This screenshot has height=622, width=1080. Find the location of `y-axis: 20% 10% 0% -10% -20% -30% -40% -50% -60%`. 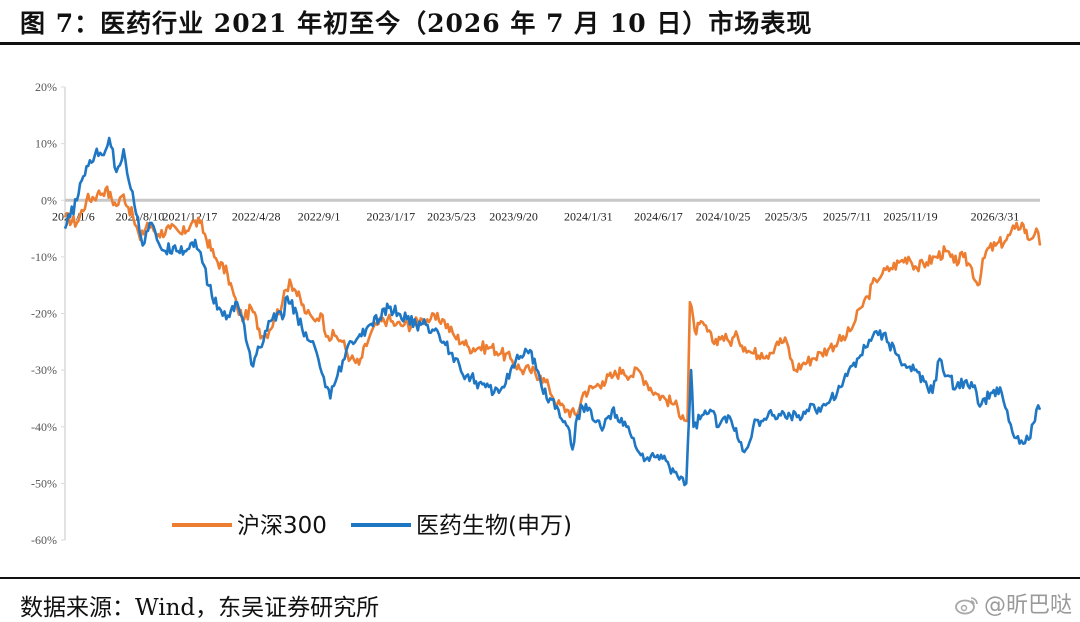

y-axis: 20% 10% 0% -10% -20% -30% -40% -50% -60% is located at coordinates (48, 313).